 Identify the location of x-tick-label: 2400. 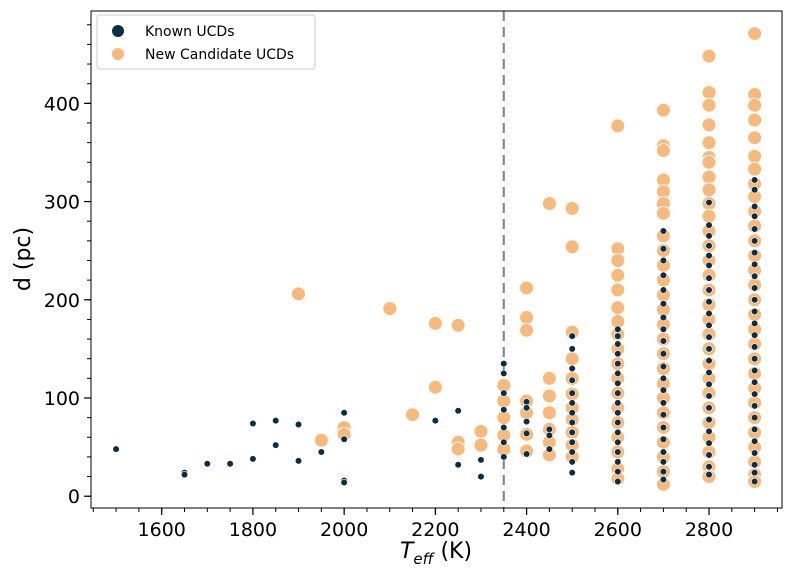
(526, 530).